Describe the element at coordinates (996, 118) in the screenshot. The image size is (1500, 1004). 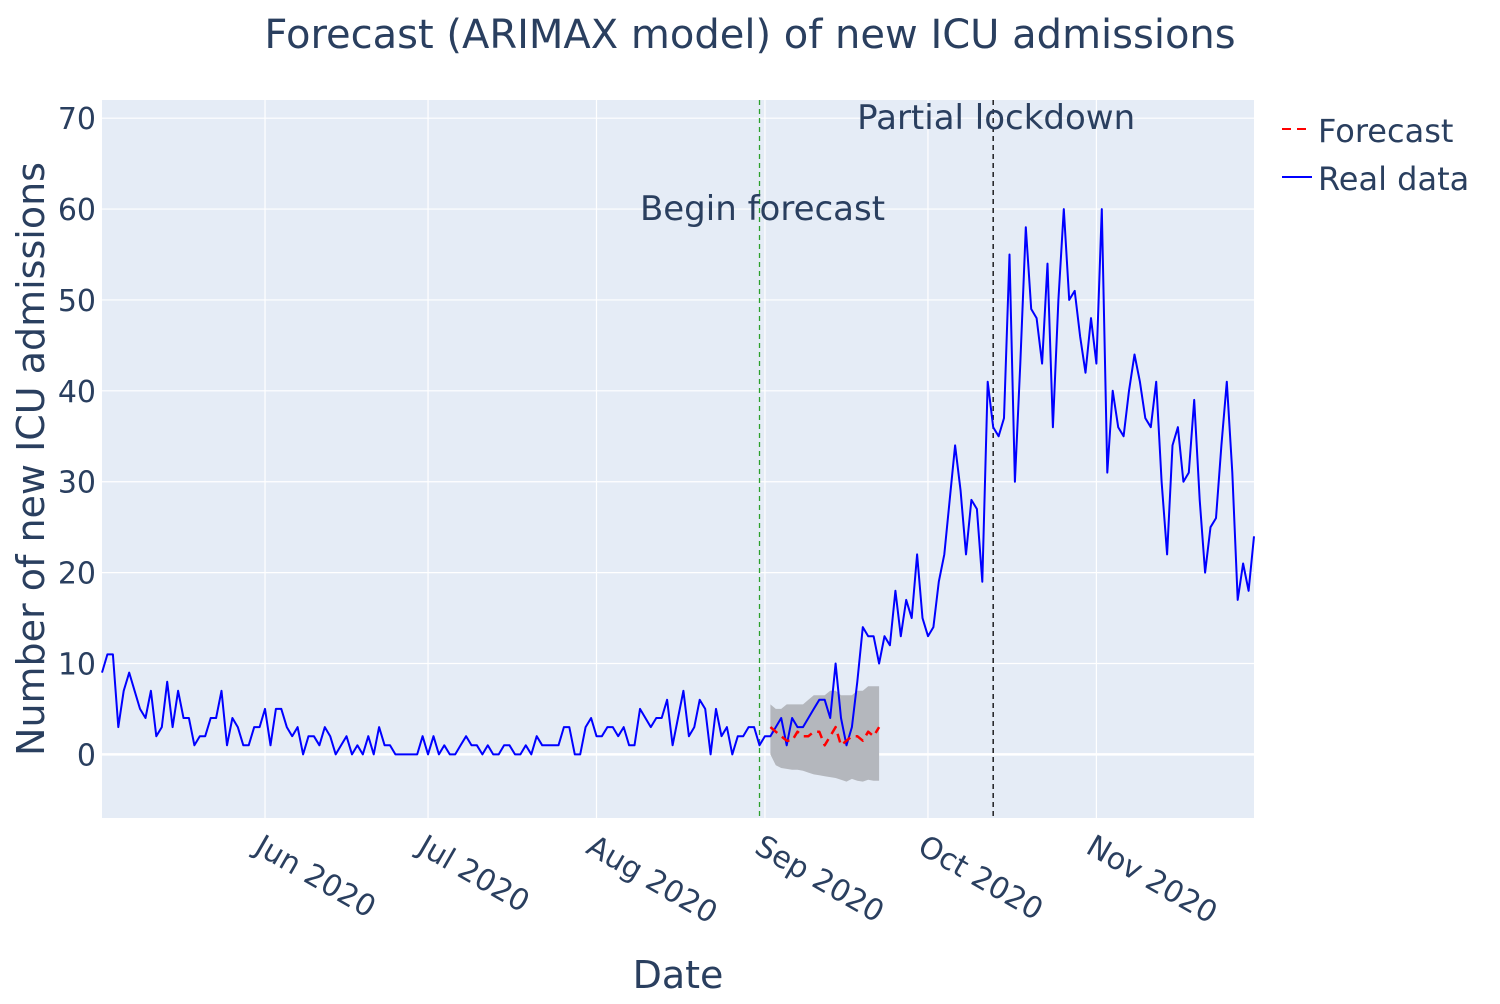
I see `annotation-label: Partial lockdown` at that location.